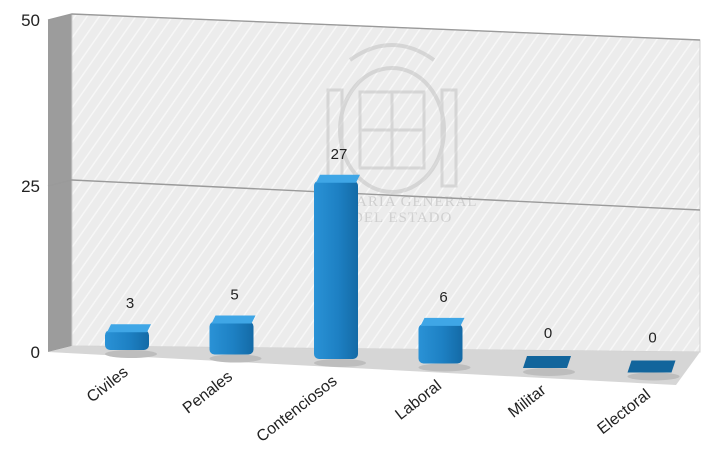  Describe the element at coordinates (336, 269) in the screenshot. I see `bar-contenciosos` at that location.